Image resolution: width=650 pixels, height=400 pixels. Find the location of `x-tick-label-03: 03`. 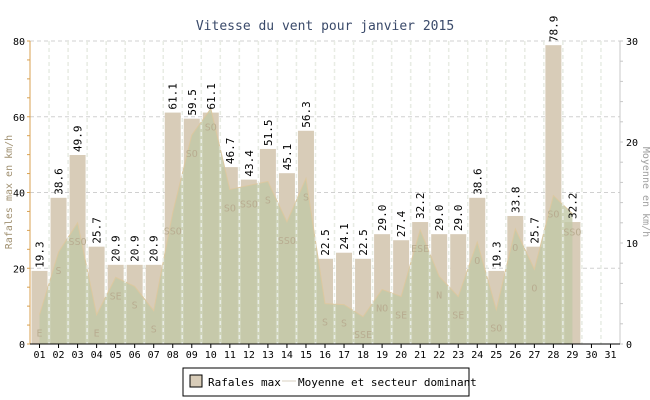

x-tick-label-03: 03 is located at coordinates (78, 355).